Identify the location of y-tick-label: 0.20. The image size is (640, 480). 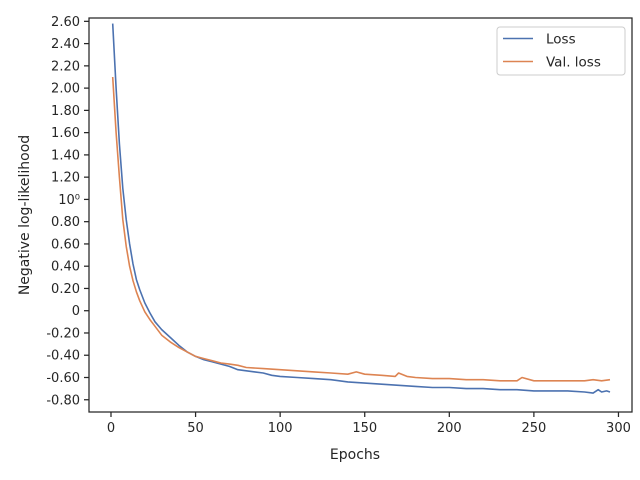
(65, 289).